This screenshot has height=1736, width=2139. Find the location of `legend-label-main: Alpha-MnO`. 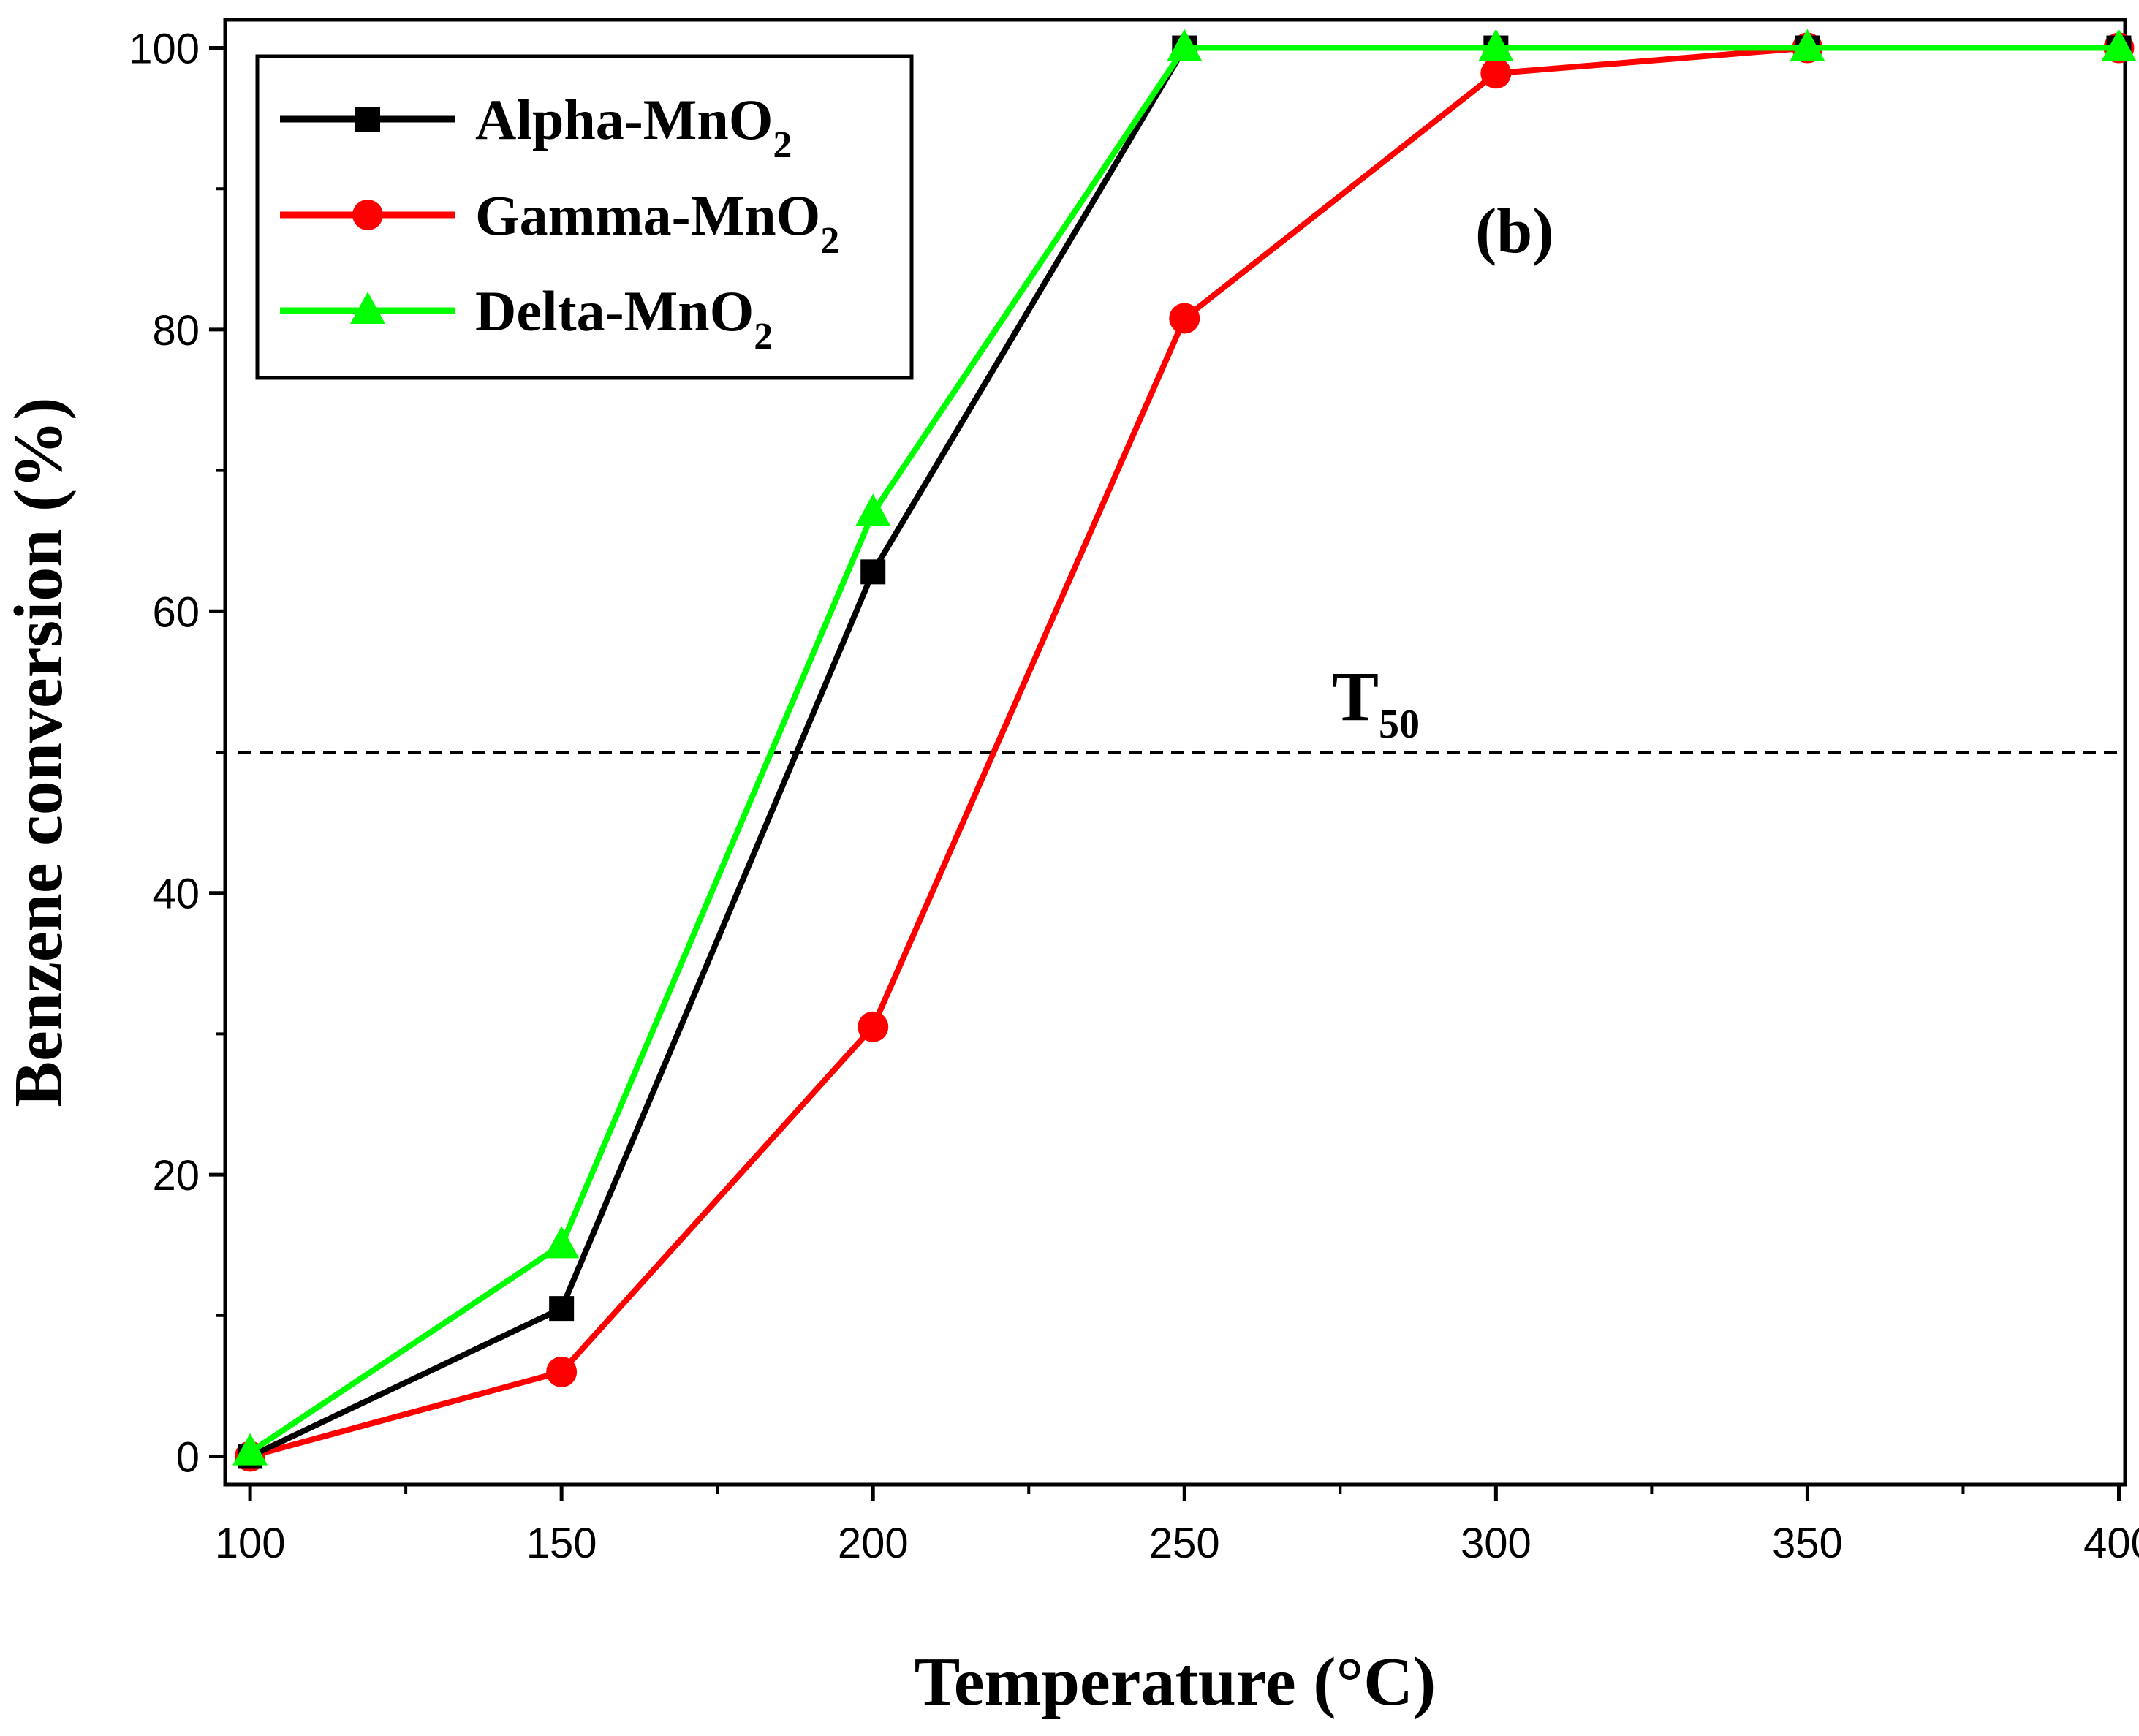

legend-label-main: Alpha-MnO is located at coordinates (624, 119).